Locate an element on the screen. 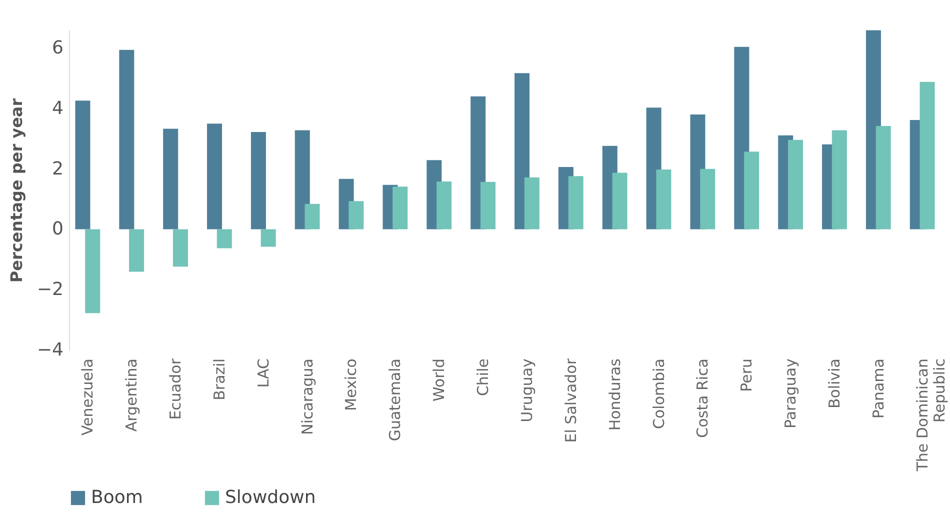  y-tick-label: 0 is located at coordinates (58, 229).